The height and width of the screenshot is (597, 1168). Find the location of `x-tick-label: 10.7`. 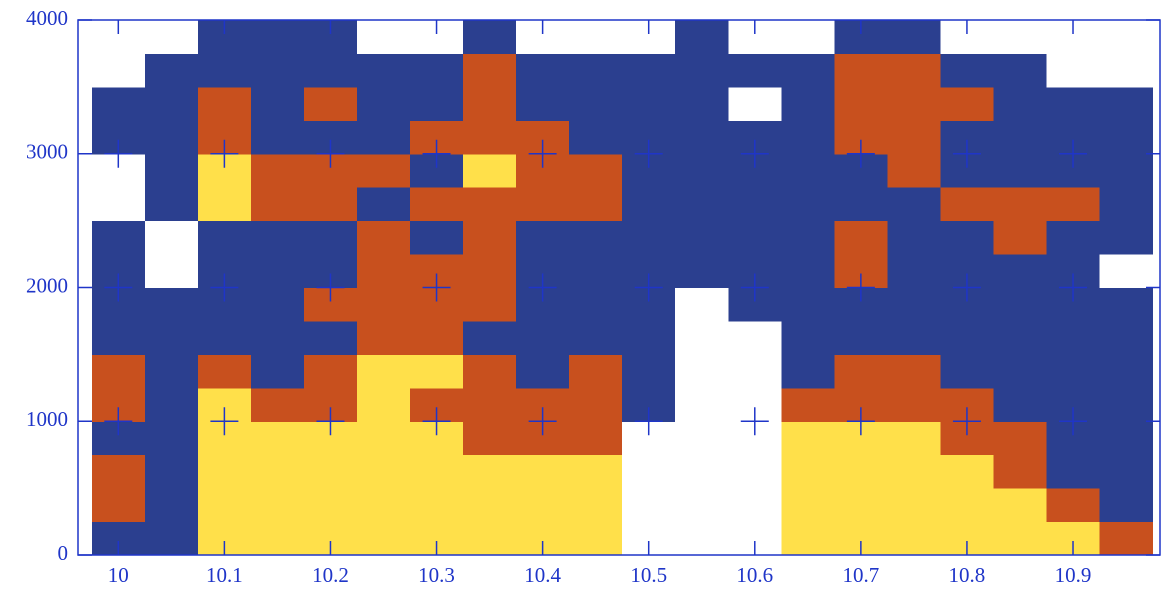

x-tick-label: 10.7 is located at coordinates (860, 575).